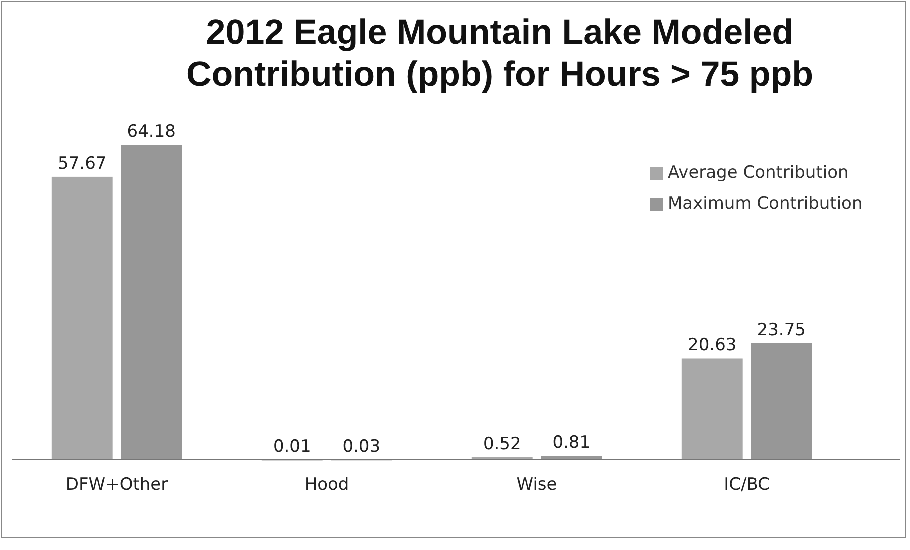 The height and width of the screenshot is (550, 910). What do you see at coordinates (571, 443) in the screenshot?
I see `data-label: 0.81` at bounding box center [571, 443].